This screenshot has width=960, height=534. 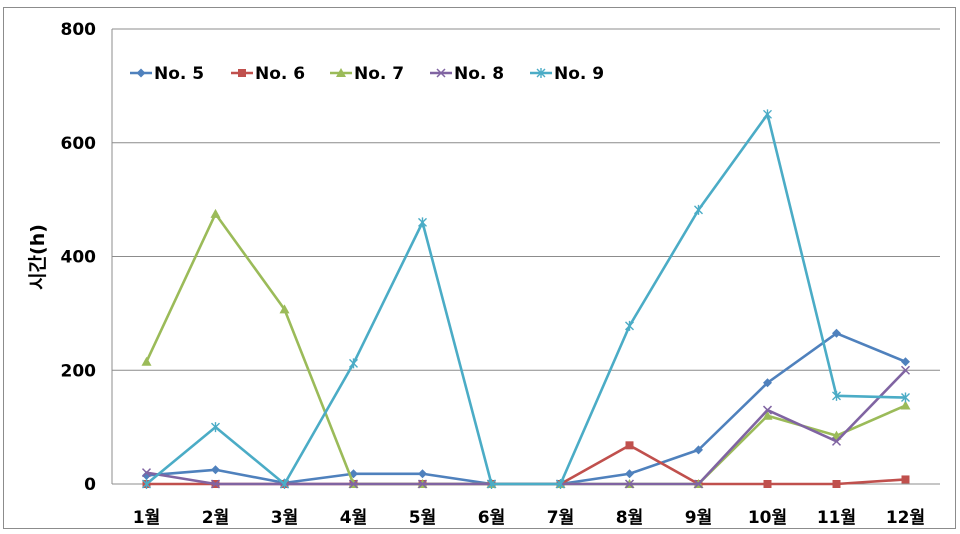 I want to click on x-tick-label: 3월, so click(x=284, y=518).